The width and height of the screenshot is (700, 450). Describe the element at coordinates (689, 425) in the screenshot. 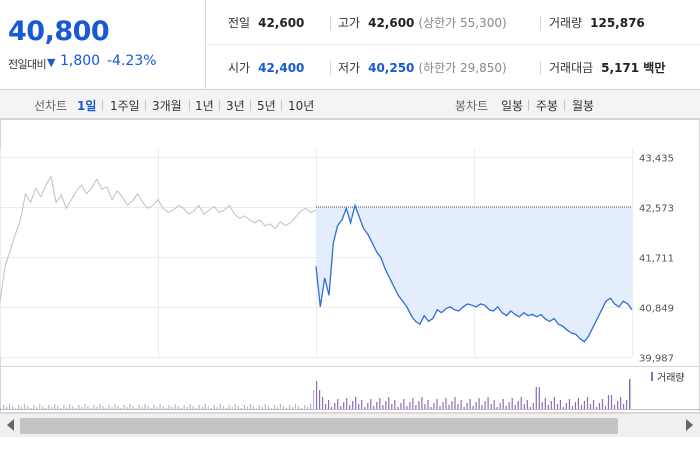

I see `scroll-right-arrow-icon` at that location.